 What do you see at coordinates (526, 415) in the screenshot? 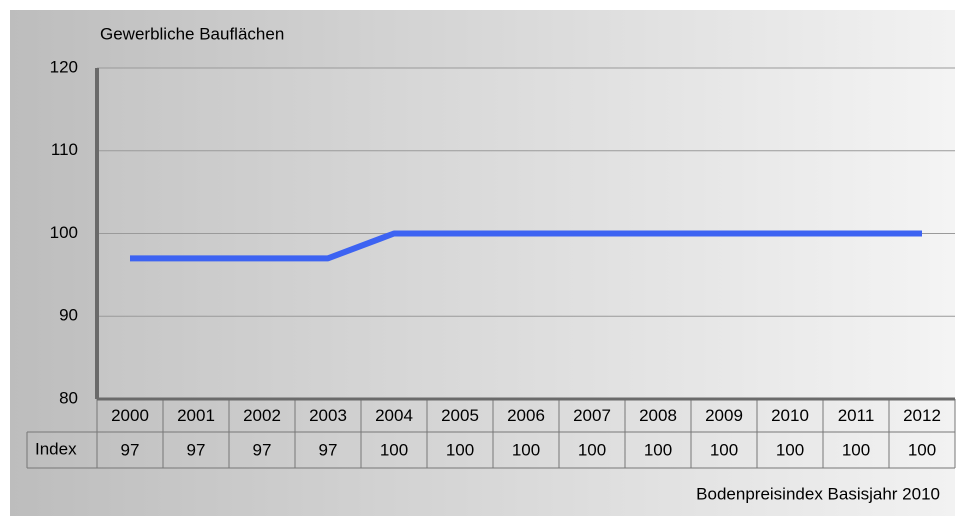
I see `x-tick-label: 2006` at bounding box center [526, 415].